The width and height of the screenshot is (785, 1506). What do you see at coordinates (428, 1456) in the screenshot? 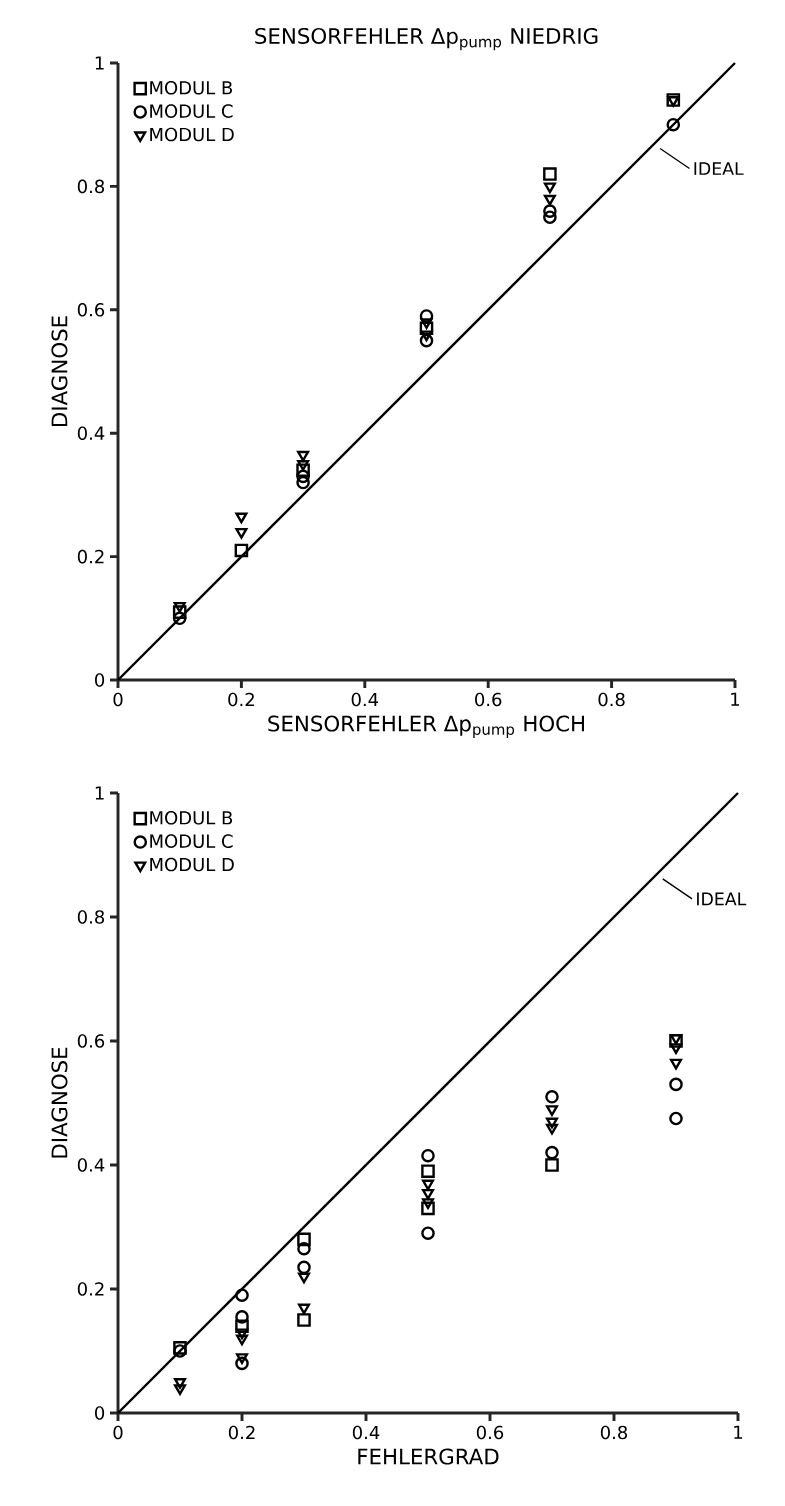
I see `x-axis-title: FEHLERGRAD` at bounding box center [428, 1456].